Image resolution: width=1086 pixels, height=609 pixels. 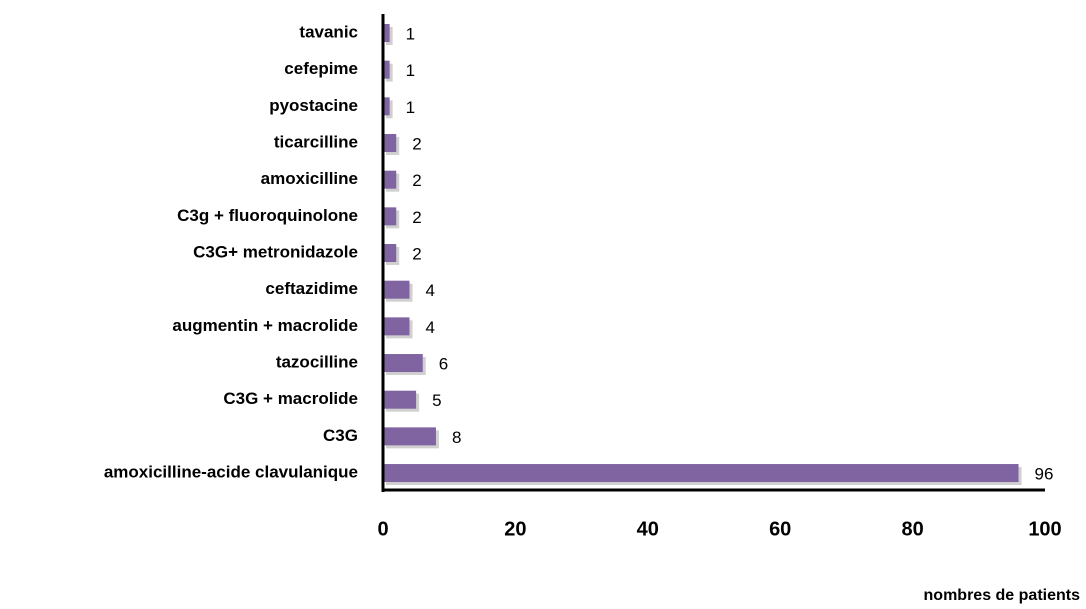 What do you see at coordinates (436, 400) in the screenshot?
I see `data-label: 5` at bounding box center [436, 400].